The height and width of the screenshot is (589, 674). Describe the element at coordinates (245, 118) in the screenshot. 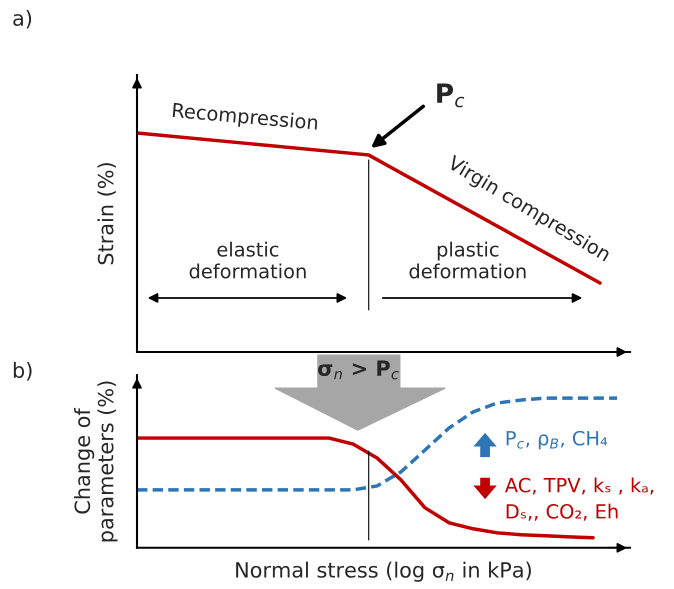

I see `text: Recompression` at that location.